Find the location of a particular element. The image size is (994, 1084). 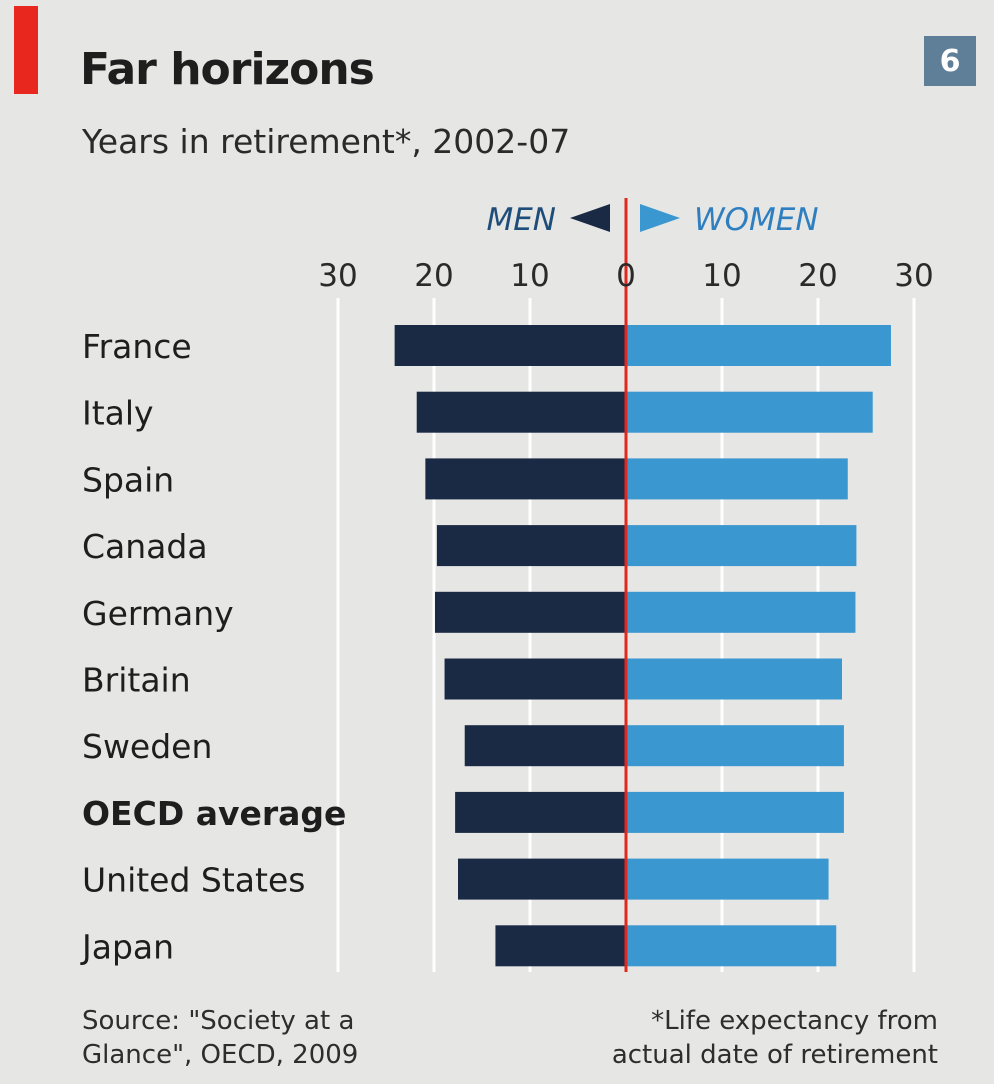

footnote-line-1: *Life expectancy from is located at coordinates (794, 1021).